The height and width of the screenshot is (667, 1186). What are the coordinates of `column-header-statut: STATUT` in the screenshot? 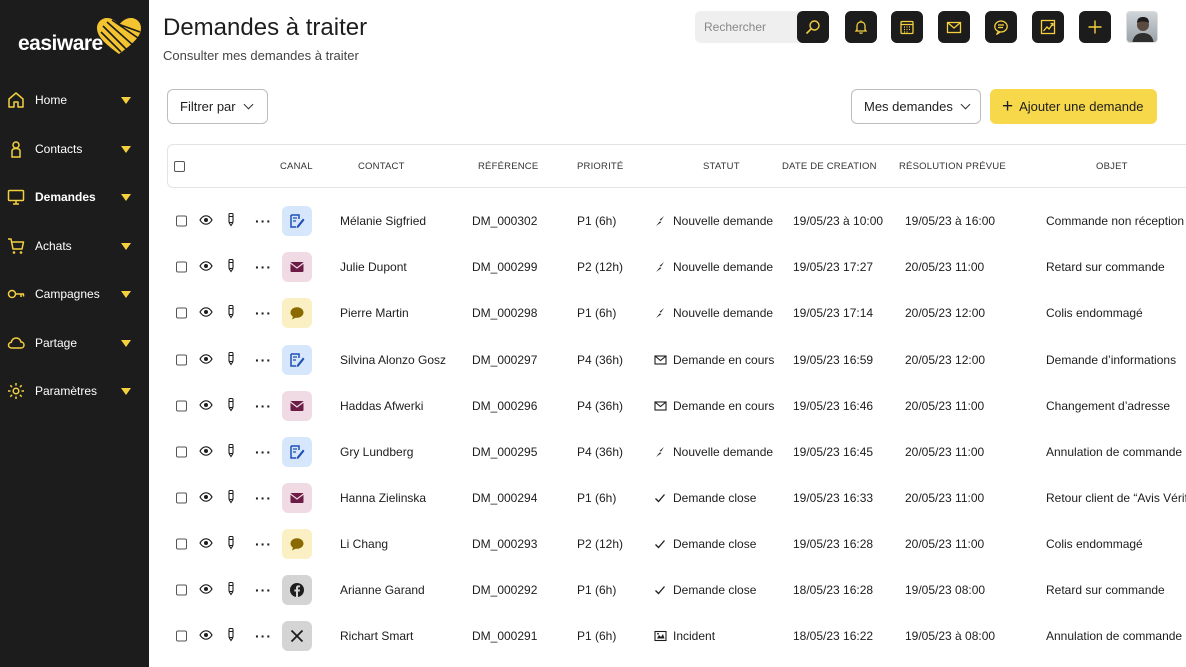 It's located at (721, 166).